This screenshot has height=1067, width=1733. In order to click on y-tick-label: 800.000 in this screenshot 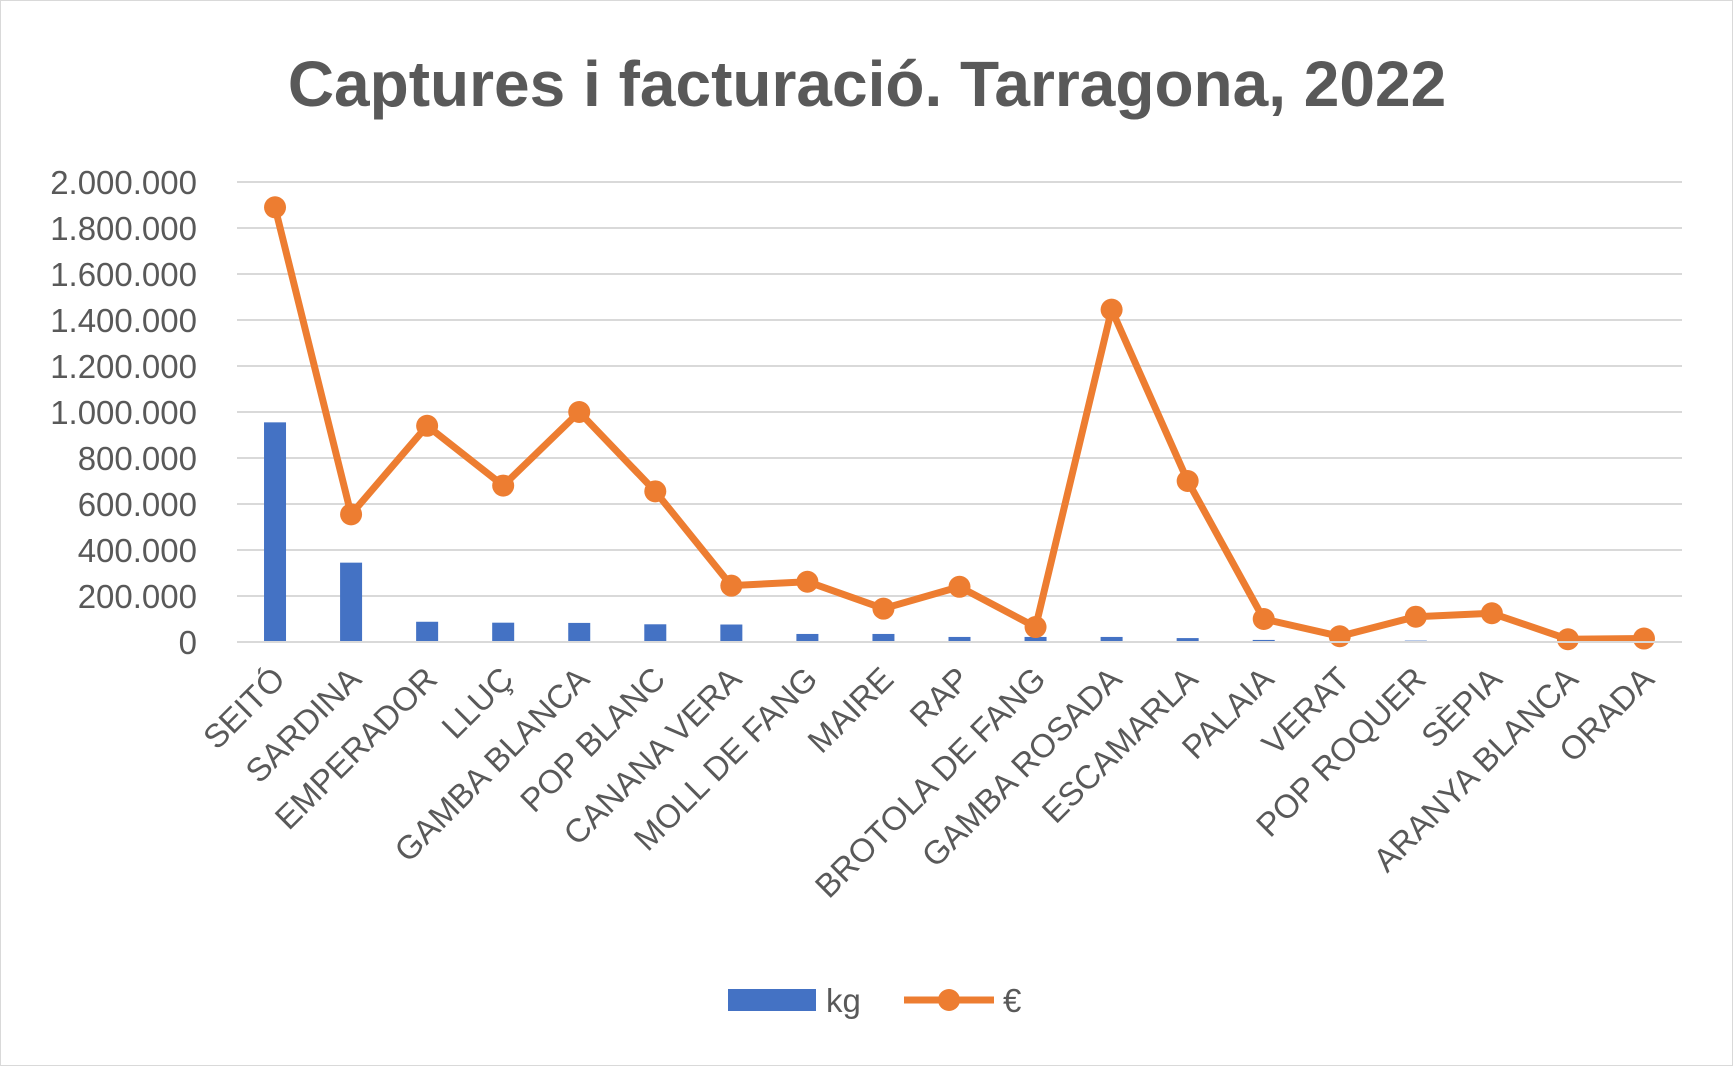, I will do `click(137, 458)`.